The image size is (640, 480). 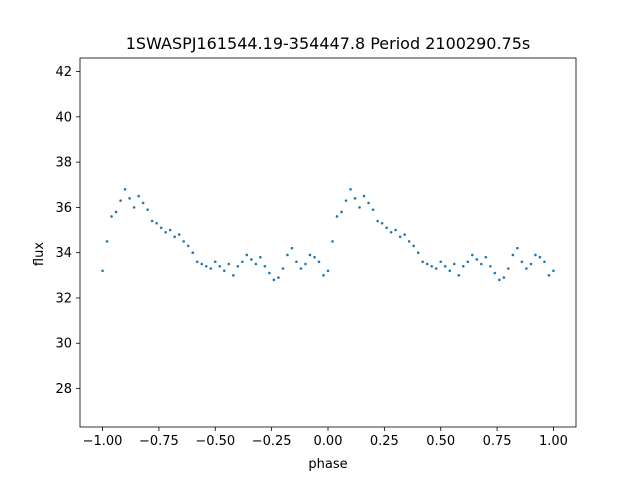 I want to click on data-points, so click(x=328, y=235).